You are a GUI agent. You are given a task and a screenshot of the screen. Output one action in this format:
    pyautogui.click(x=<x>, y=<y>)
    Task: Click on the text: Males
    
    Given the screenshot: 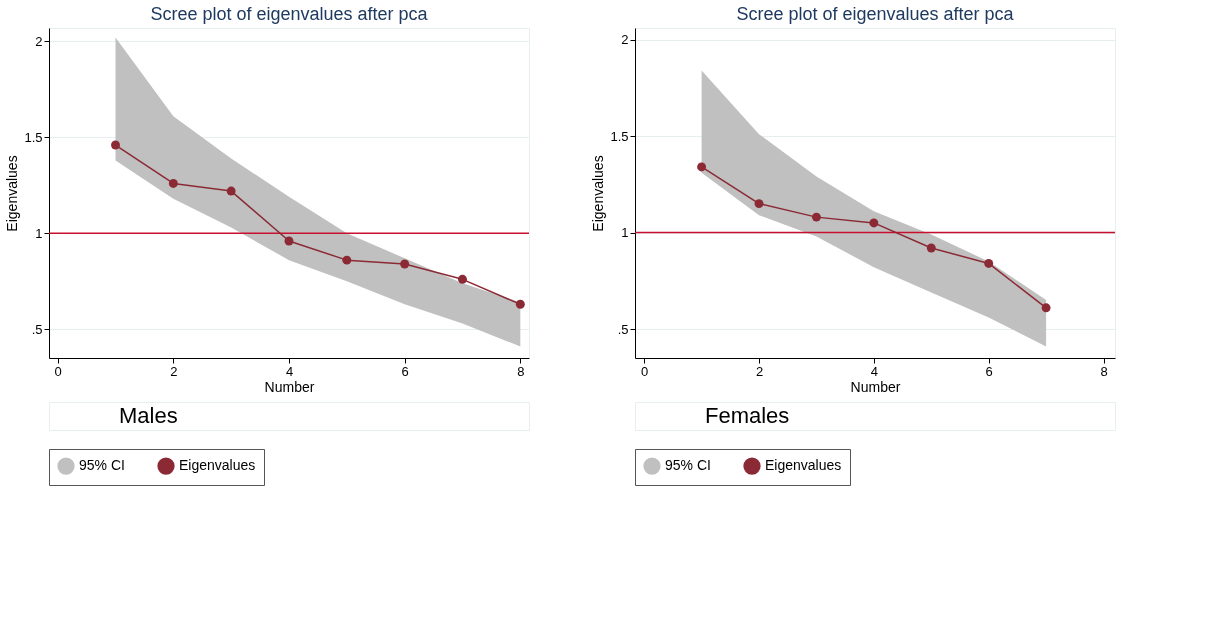 What is the action you would take?
    pyautogui.click(x=148, y=415)
    